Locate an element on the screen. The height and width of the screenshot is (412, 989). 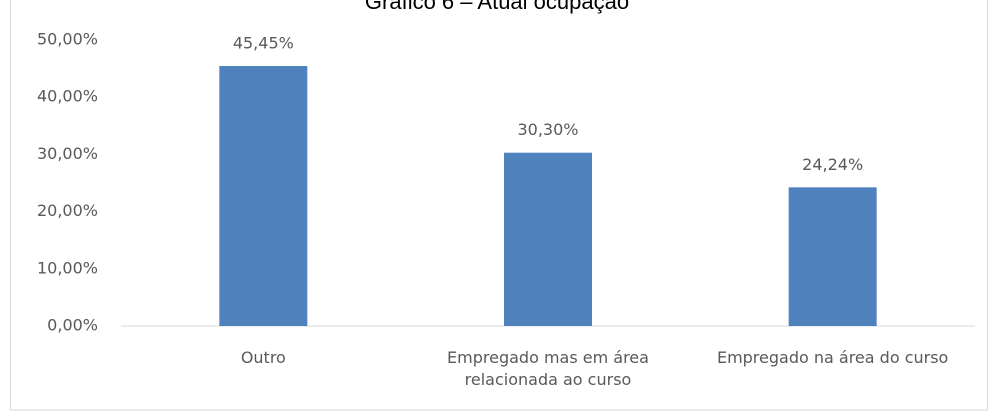
value-label: 24,24% is located at coordinates (832, 164).